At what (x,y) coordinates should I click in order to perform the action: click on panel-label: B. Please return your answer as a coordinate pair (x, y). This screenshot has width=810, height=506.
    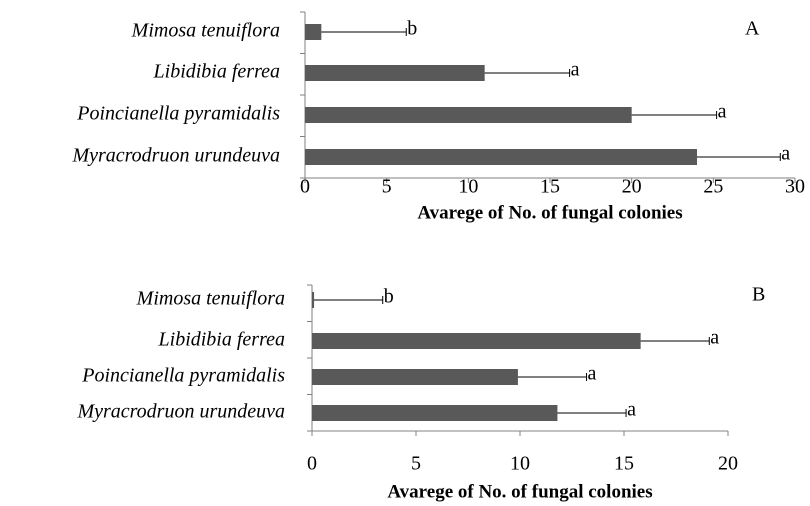
    Looking at the image, I should click on (758, 295).